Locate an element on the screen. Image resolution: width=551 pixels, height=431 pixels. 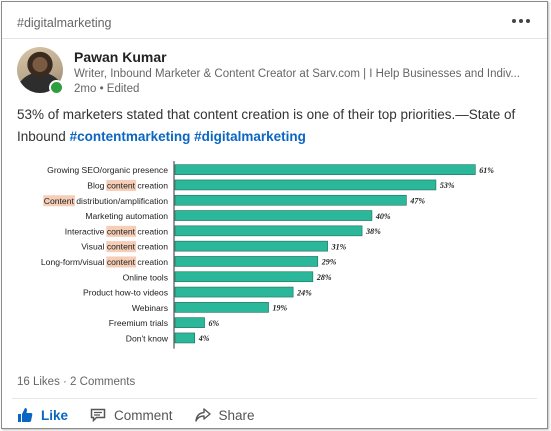
chart-category-label: Growing SEO/organic presence is located at coordinates (107, 170).